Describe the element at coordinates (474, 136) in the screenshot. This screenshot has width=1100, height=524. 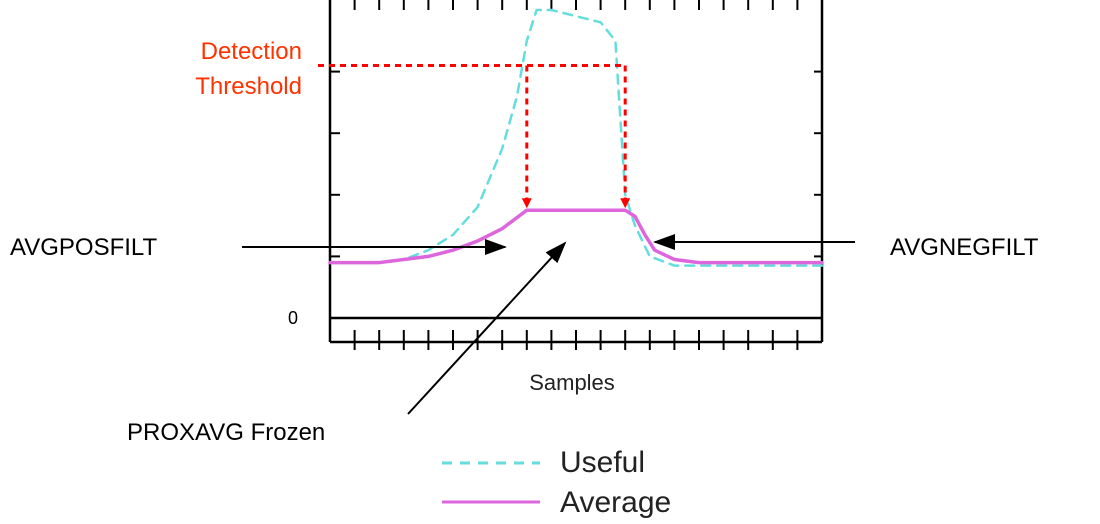
I see `threshold-layer` at that location.